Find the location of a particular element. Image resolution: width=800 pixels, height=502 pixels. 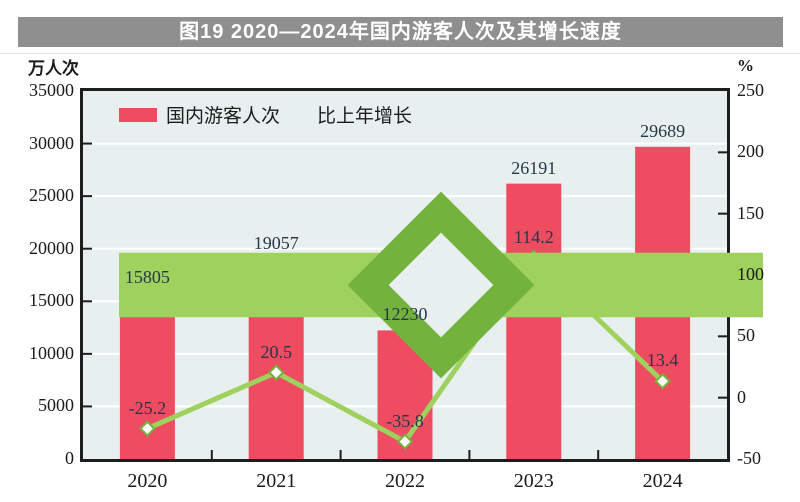

left-axis-tick: 20000 is located at coordinates (51, 247).